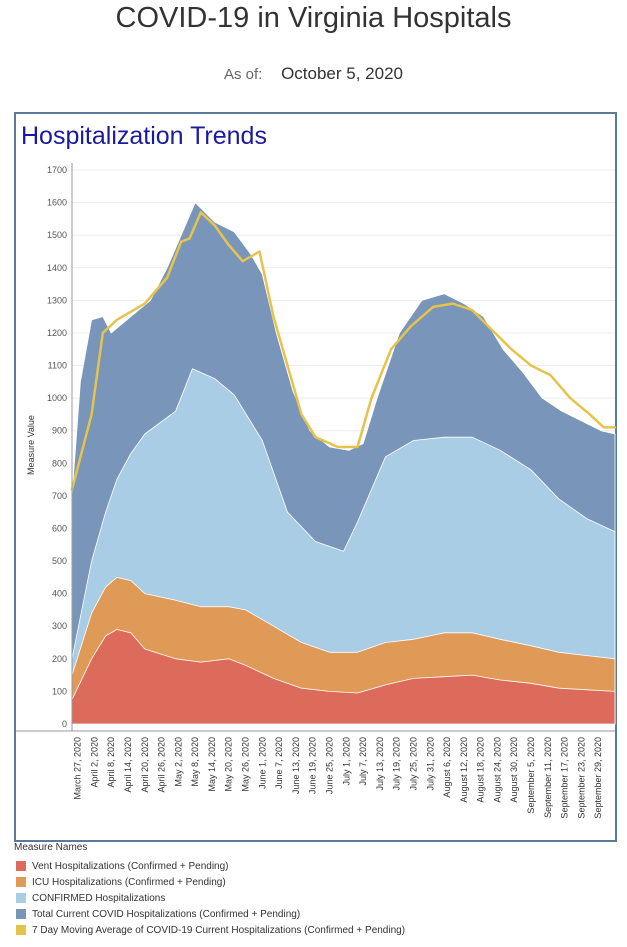 This screenshot has width=627, height=947. What do you see at coordinates (296, 765) in the screenshot?
I see `x-tick-label: June 13, 2020` at bounding box center [296, 765].